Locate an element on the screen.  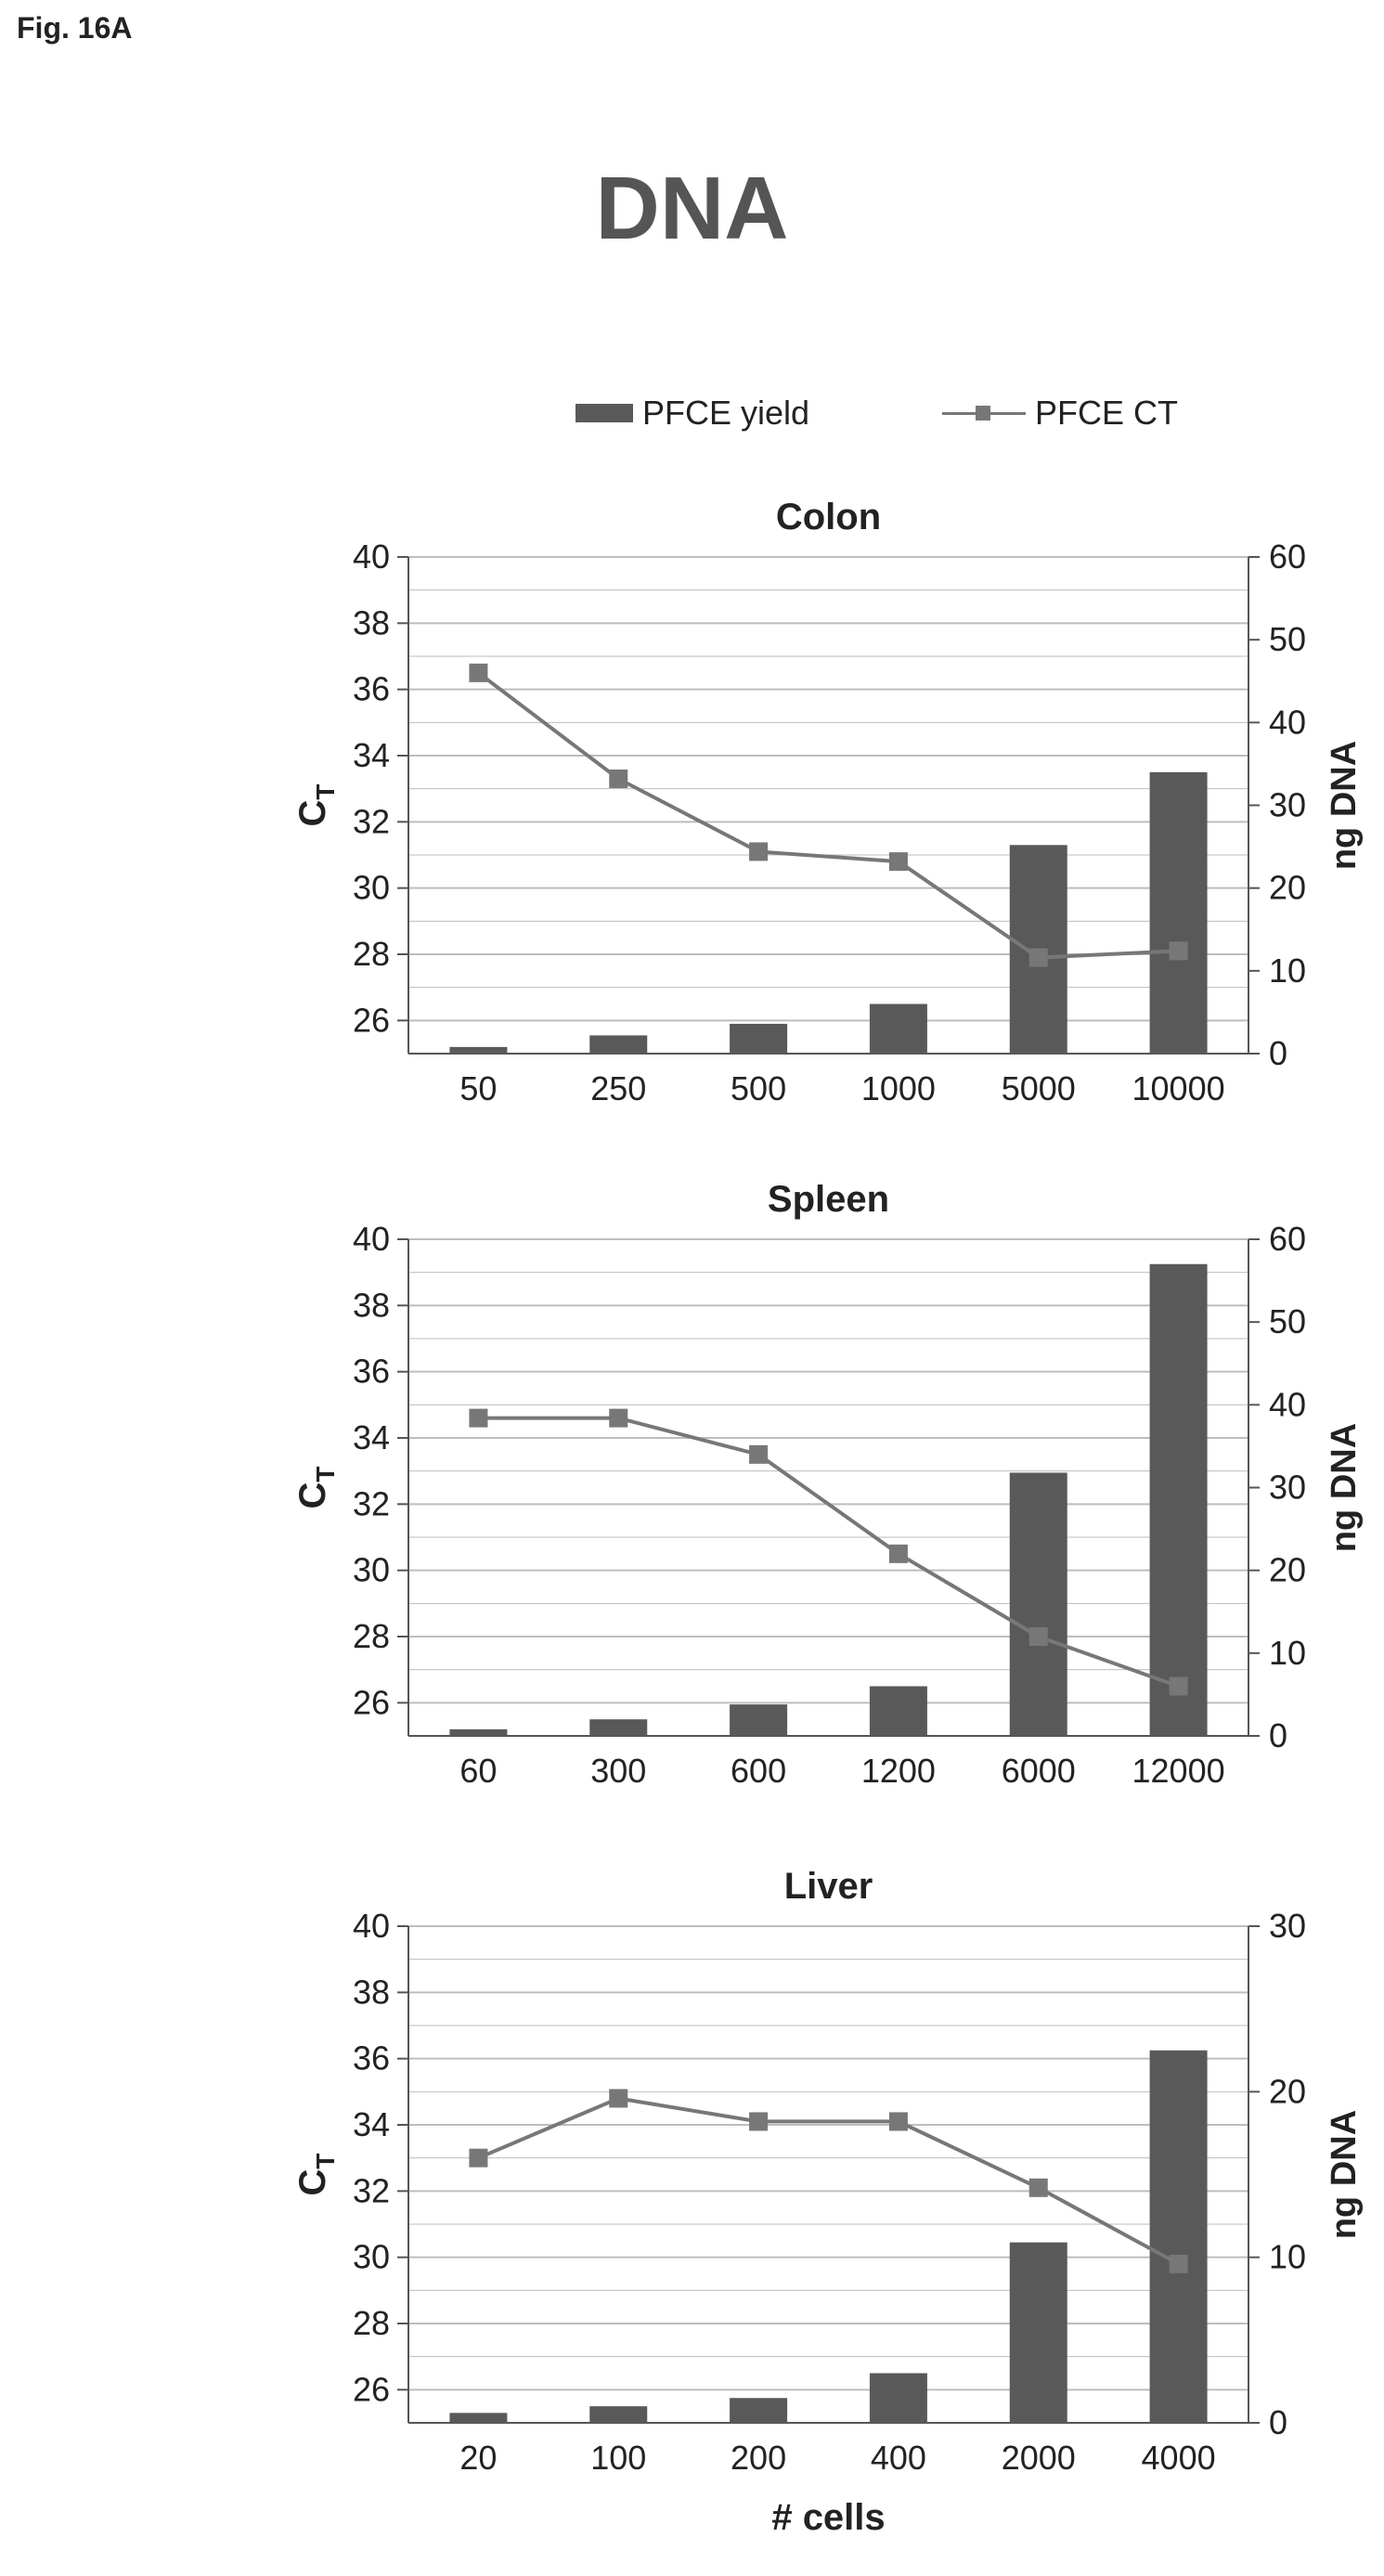
x-tick-label: 400 is located at coordinates (899, 2458).